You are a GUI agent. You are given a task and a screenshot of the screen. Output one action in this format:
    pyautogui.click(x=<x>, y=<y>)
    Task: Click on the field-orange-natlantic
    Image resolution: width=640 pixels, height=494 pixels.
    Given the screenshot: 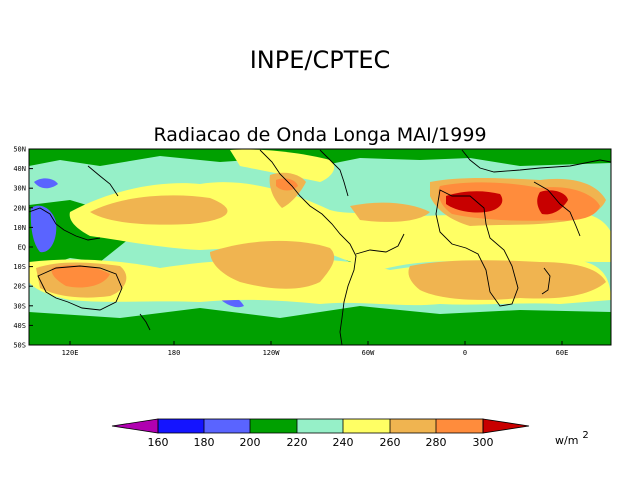 What is the action you would take?
    pyautogui.click(x=390, y=212)
    